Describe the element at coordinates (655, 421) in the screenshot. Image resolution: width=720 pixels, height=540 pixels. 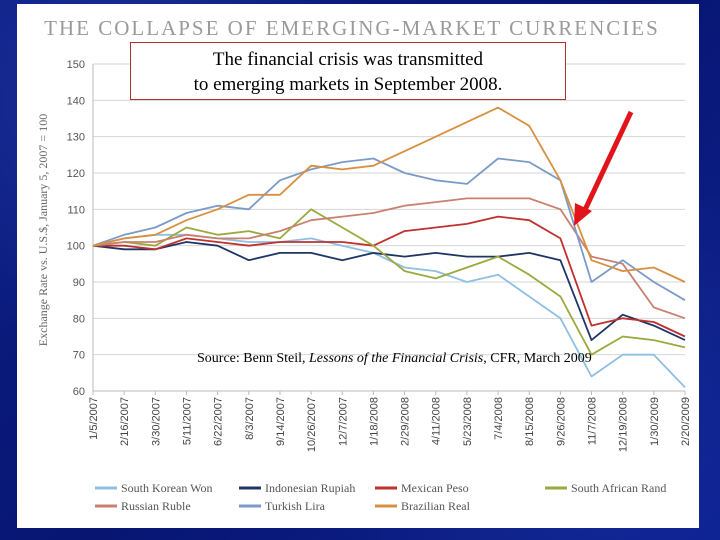
I see `x-tick-label: 1/30/2009` at that location.